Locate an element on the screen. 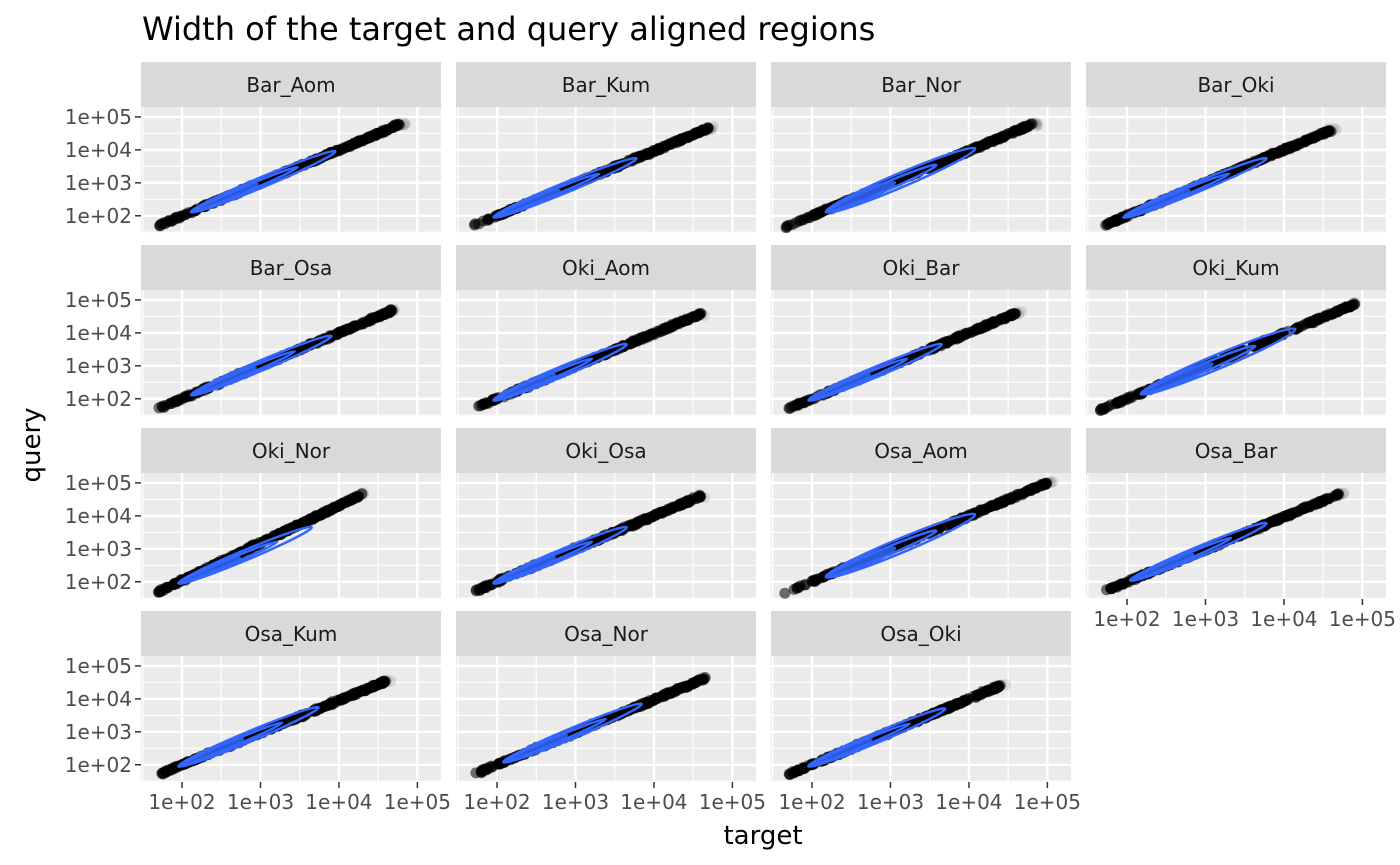 Image resolution: width=1400 pixels, height=865 pixels. x-tick-label: 1e+04 is located at coordinates (653, 802).